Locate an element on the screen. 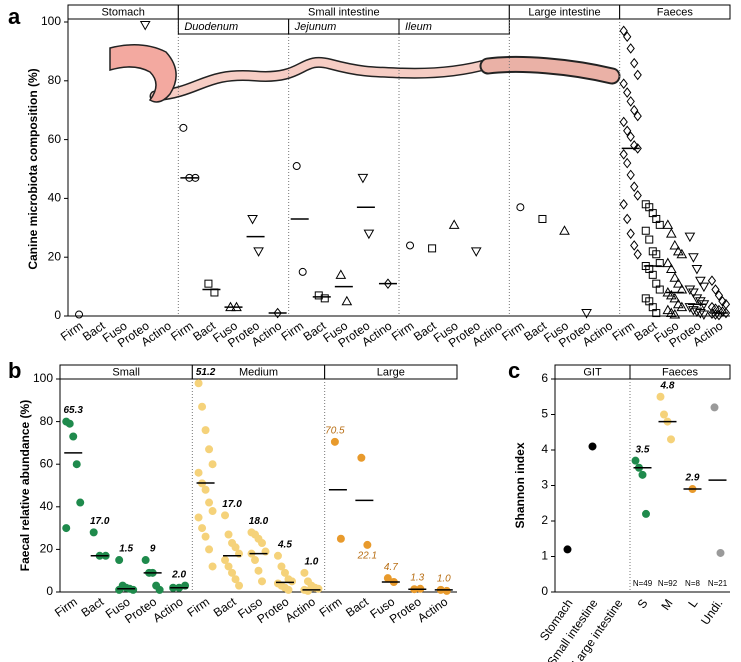 Image resolution: width=741 pixels, height=662 pixels. median-label: 1.0 is located at coordinates (444, 579).